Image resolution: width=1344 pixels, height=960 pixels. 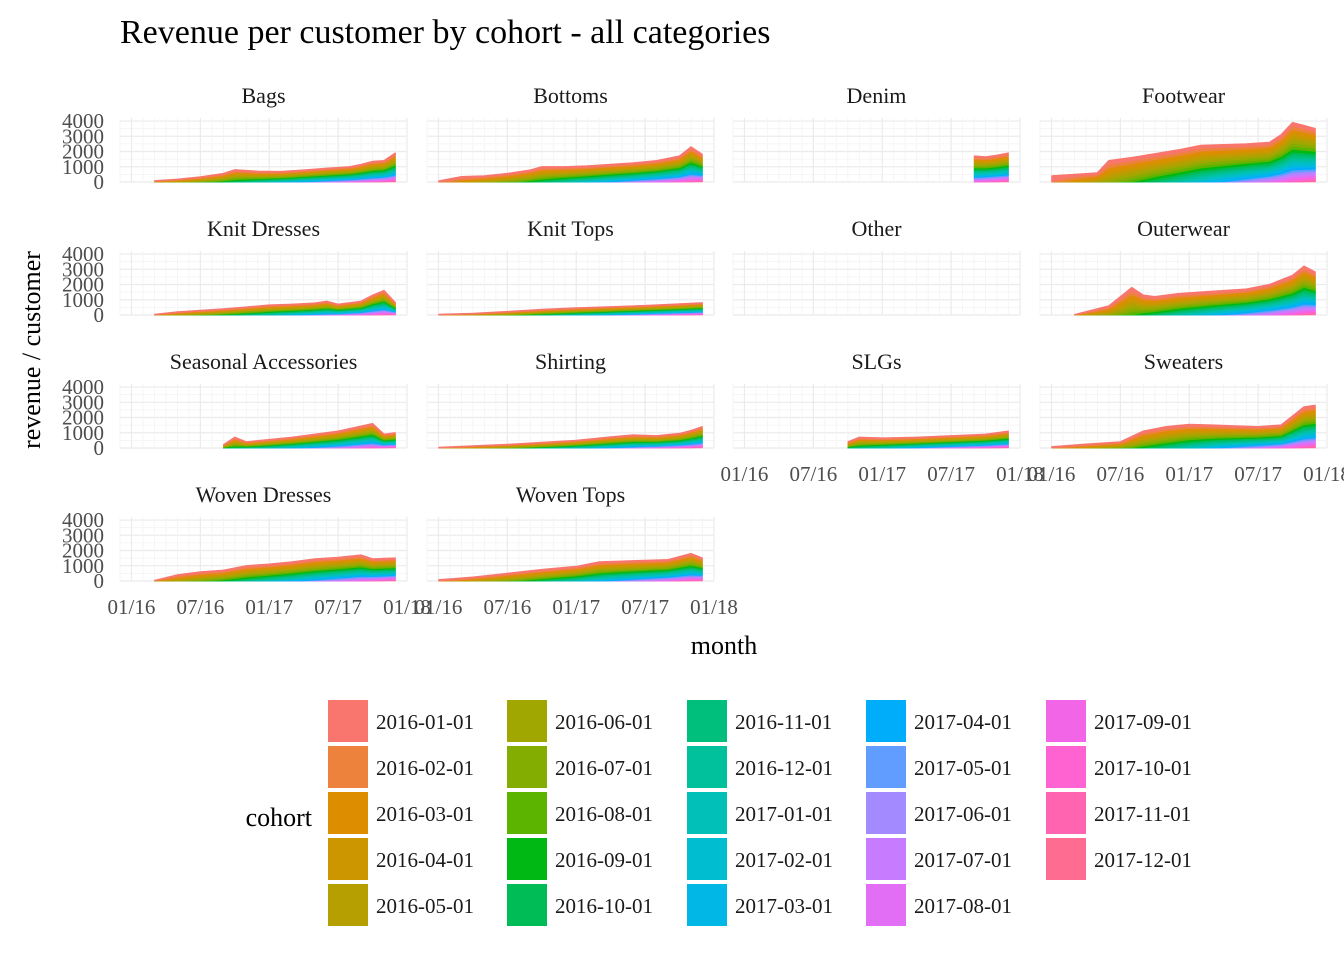 I want to click on legend-item: 2016-09-01, so click(x=580, y=859).